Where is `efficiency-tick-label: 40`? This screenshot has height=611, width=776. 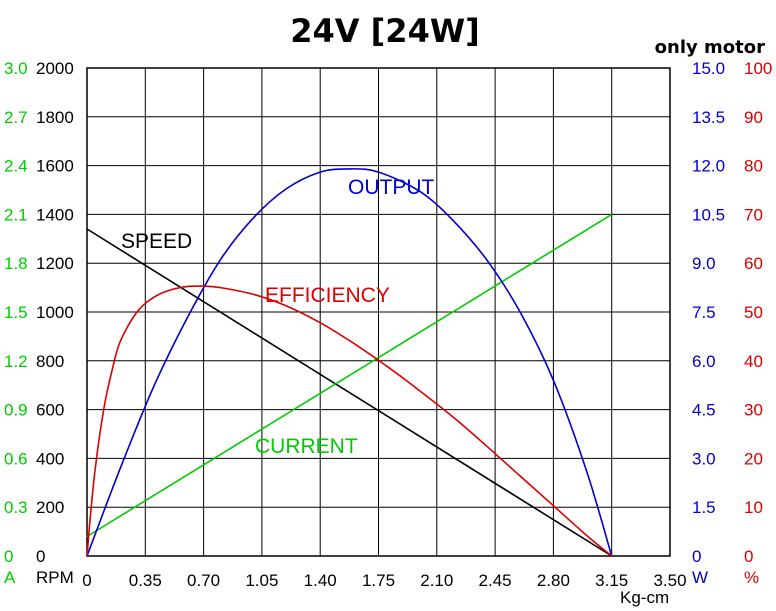 efficiency-tick-label: 40 is located at coordinates (753, 361).